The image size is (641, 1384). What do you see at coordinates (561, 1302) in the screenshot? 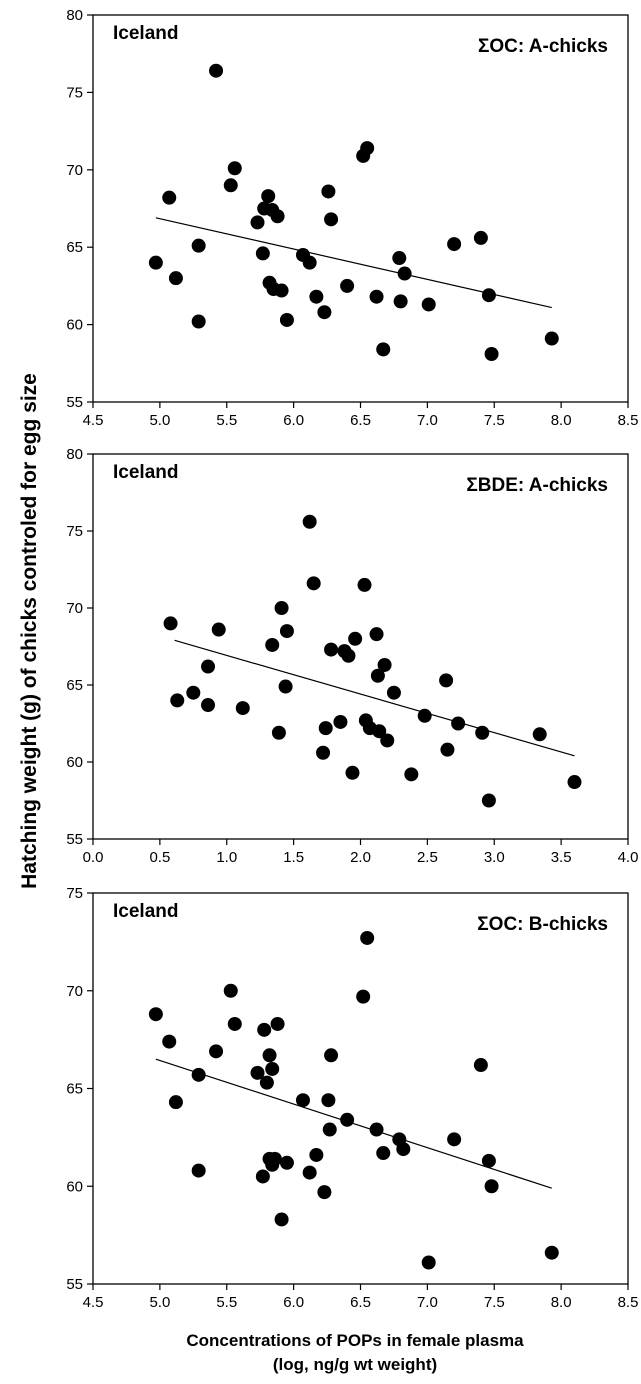
I see `x-tick-label: 8.0` at bounding box center [561, 1302].